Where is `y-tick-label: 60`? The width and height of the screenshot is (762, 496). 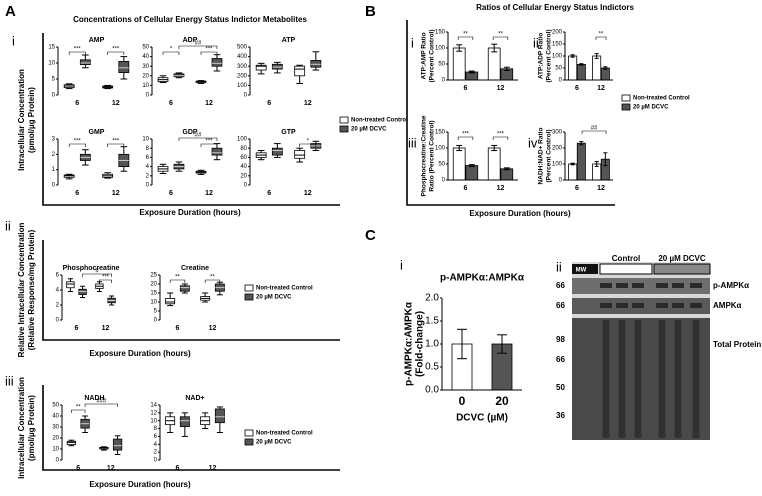 y-tick-label: 60 is located at coordinates (243, 158).